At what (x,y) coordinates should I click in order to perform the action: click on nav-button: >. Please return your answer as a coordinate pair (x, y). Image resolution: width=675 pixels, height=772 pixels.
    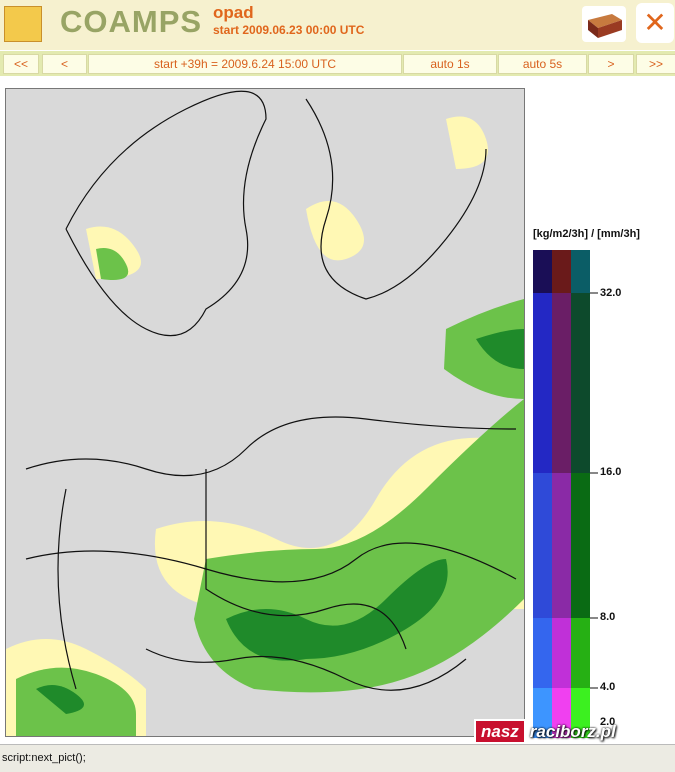
    Looking at the image, I should click on (611, 64).